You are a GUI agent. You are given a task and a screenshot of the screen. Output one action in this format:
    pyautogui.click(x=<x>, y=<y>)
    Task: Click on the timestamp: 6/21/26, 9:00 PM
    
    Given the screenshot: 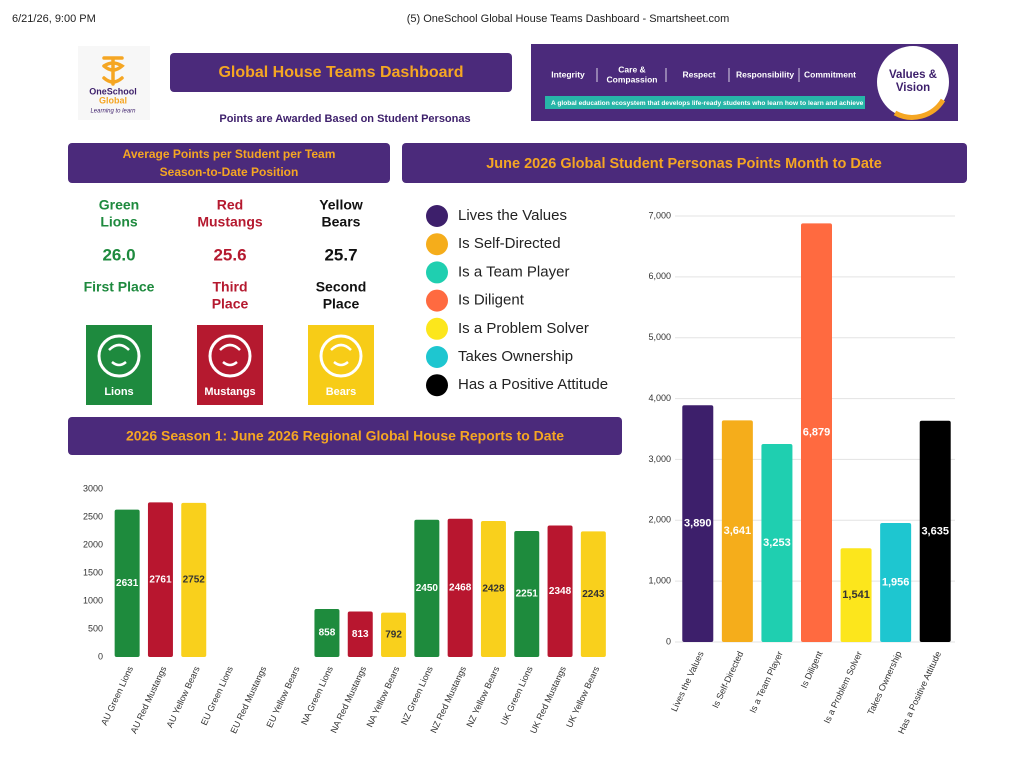 What is the action you would take?
    pyautogui.click(x=54, y=19)
    